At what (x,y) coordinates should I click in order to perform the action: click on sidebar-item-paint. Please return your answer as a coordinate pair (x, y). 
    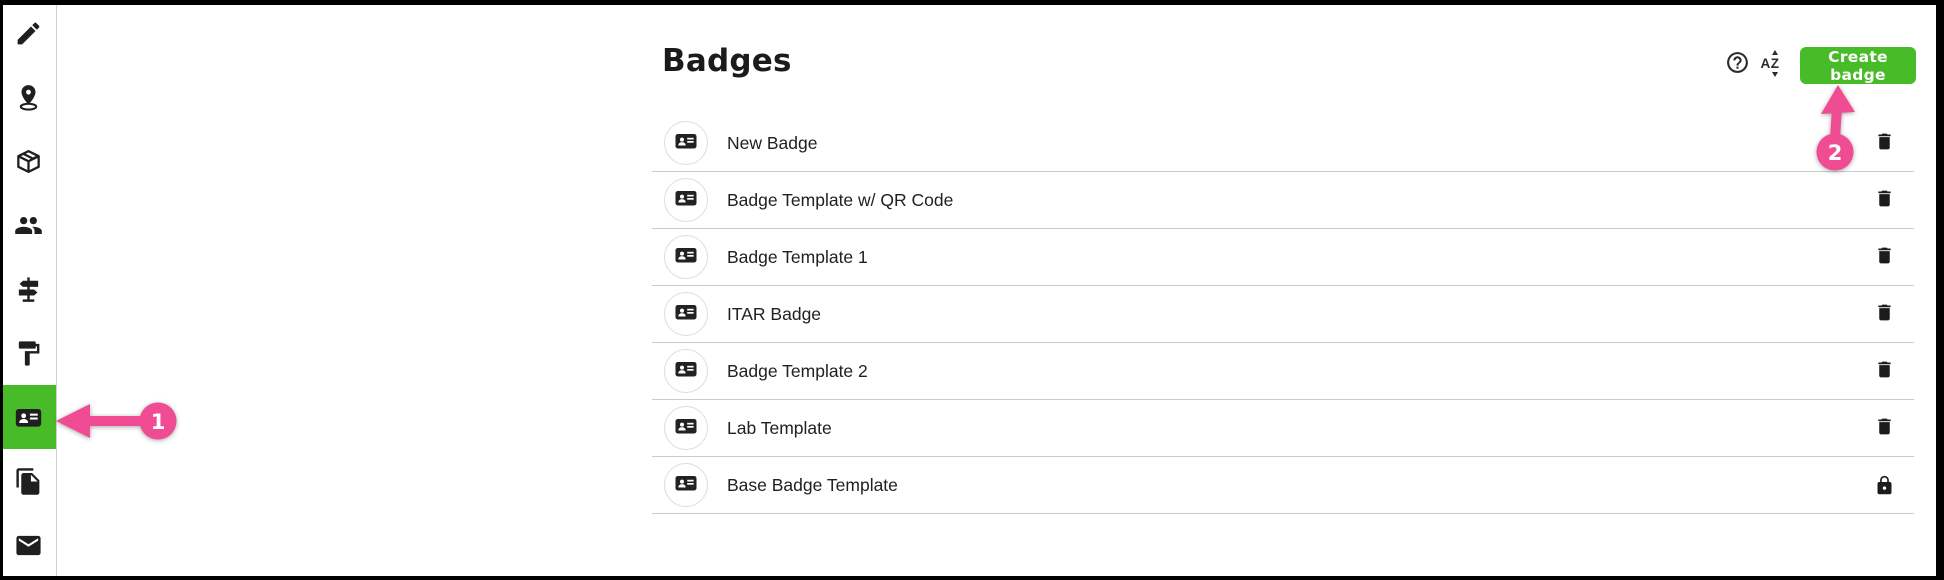
    Looking at the image, I should click on (28, 353).